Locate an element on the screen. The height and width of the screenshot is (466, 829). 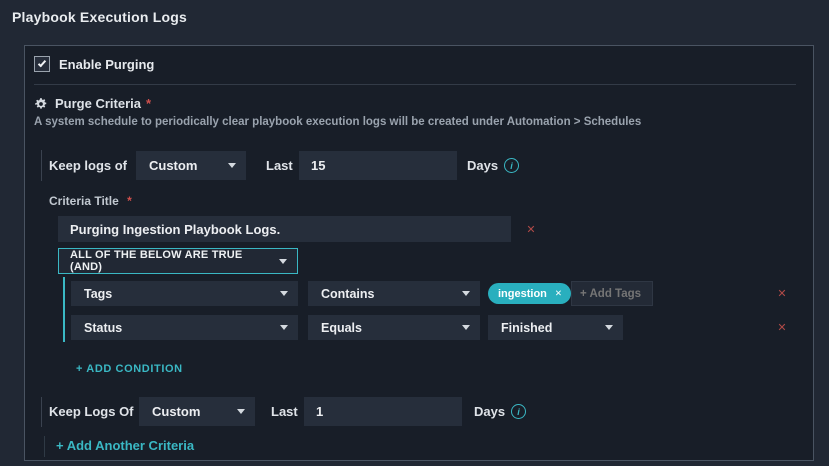
tag-remove-icon: ✕ is located at coordinates (558, 293).